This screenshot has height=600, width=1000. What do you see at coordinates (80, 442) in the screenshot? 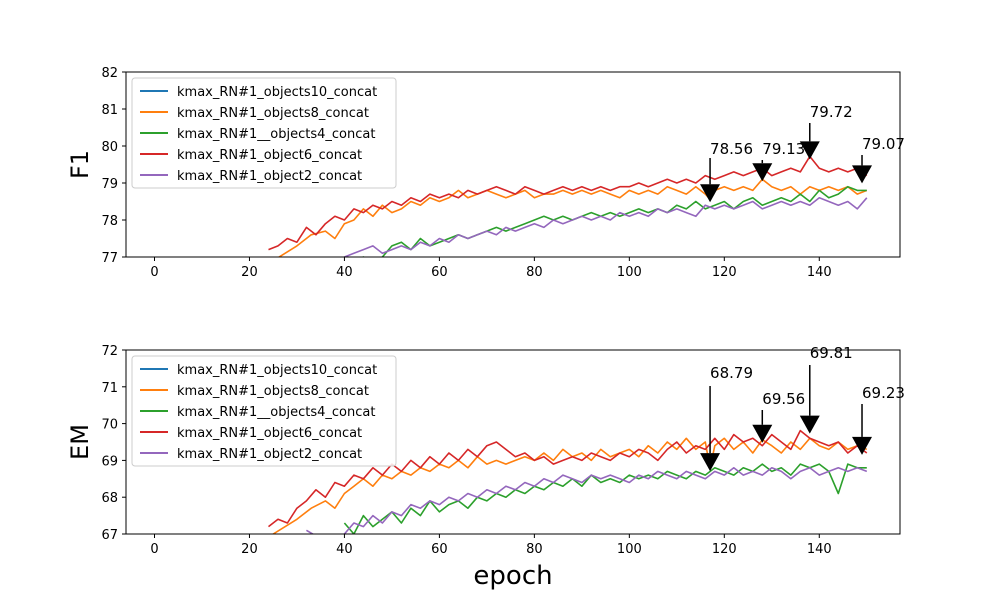
I see `y-axis-label: EM` at bounding box center [80, 442].